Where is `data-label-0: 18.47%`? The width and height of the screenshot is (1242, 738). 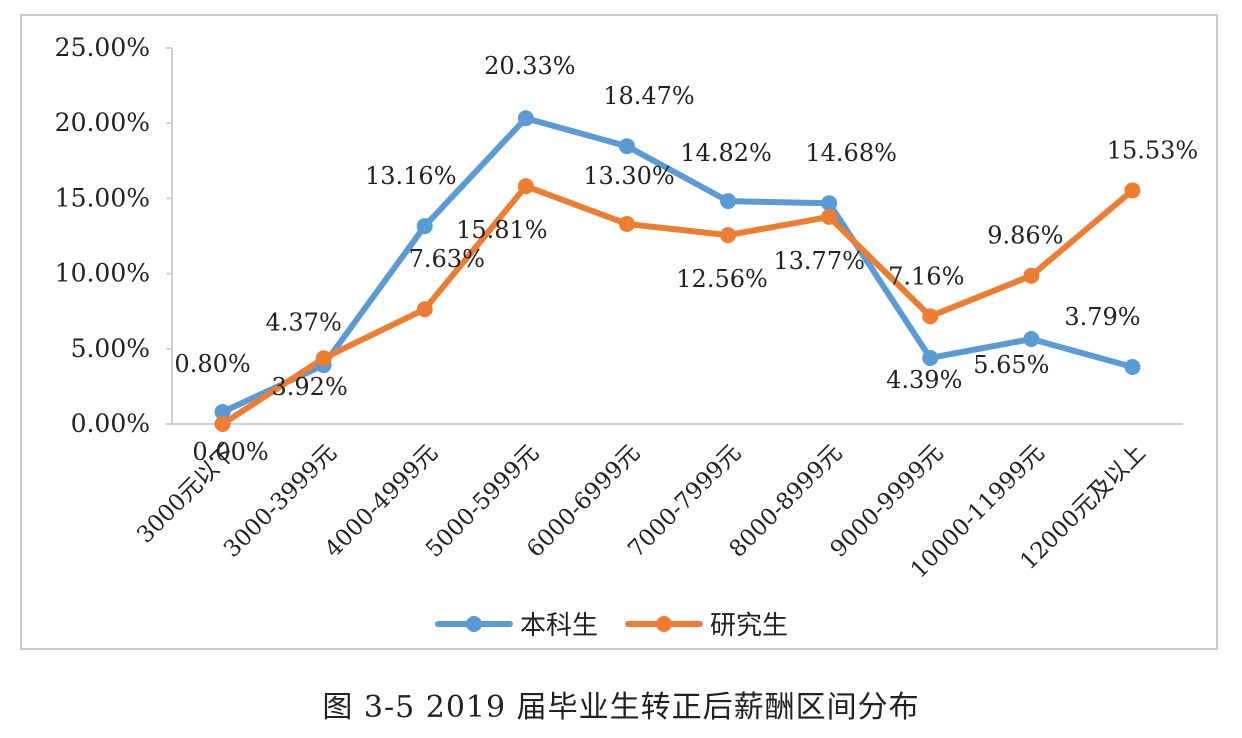 data-label-0: 18.47% is located at coordinates (649, 96).